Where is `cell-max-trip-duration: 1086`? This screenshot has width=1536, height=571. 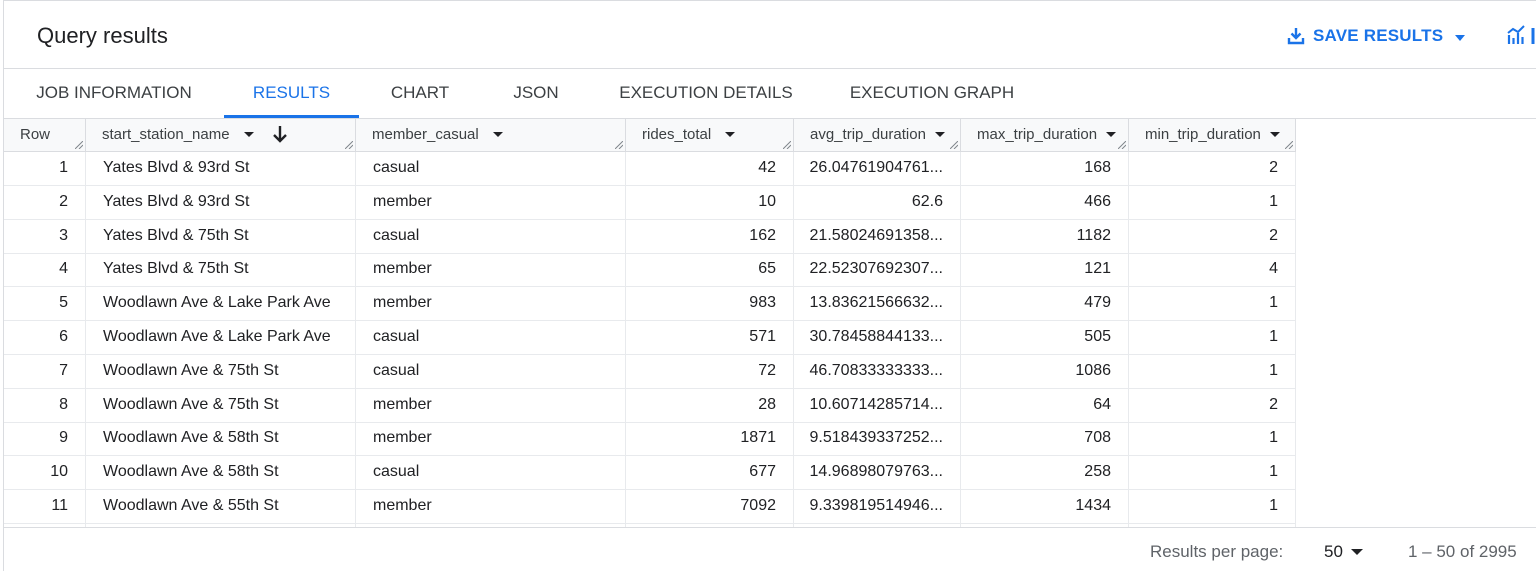
cell-max-trip-duration: 1086 is located at coordinates (1045, 371).